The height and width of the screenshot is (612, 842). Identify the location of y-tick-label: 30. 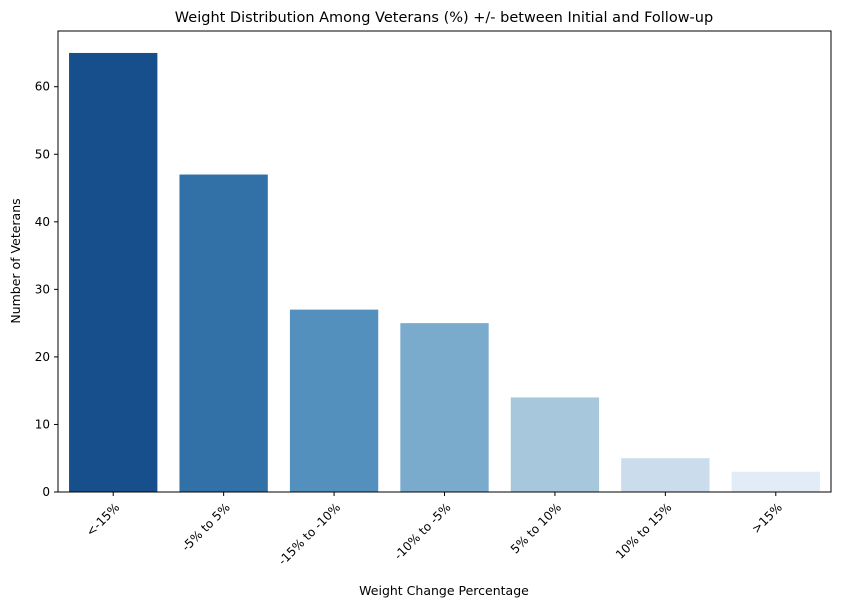
(42, 289).